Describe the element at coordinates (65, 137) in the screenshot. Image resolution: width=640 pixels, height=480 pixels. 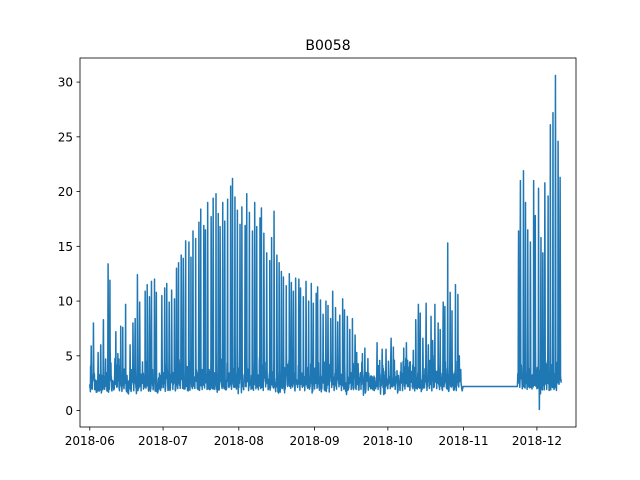
I see `y-tick-label: 25` at that location.